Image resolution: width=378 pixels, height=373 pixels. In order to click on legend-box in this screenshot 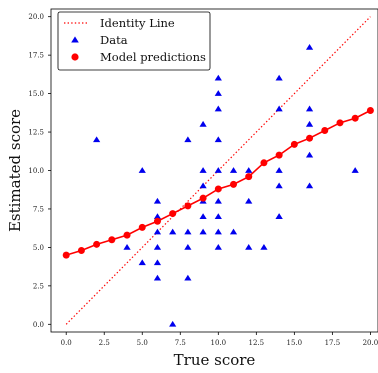, I will do `click(134, 41)`.